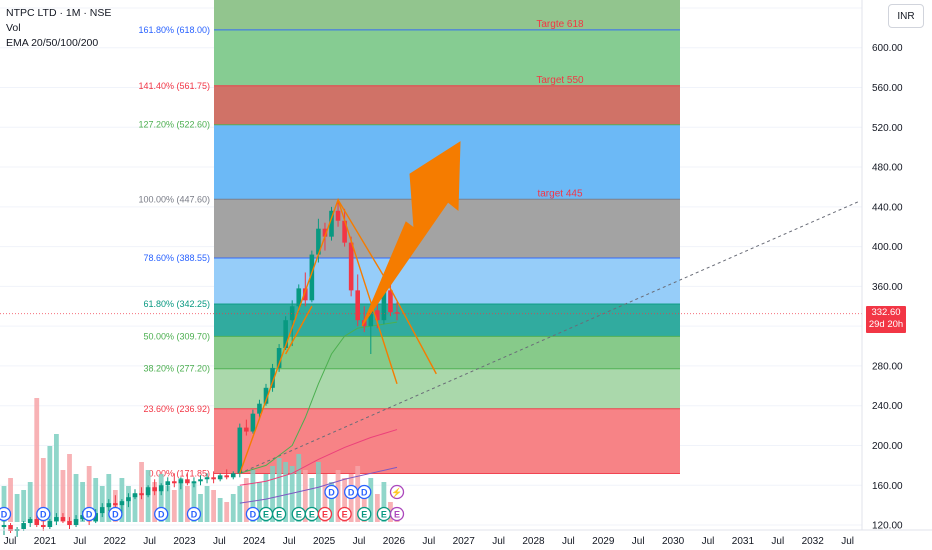  I want to click on y-tick-label: 280.00, so click(887, 366).